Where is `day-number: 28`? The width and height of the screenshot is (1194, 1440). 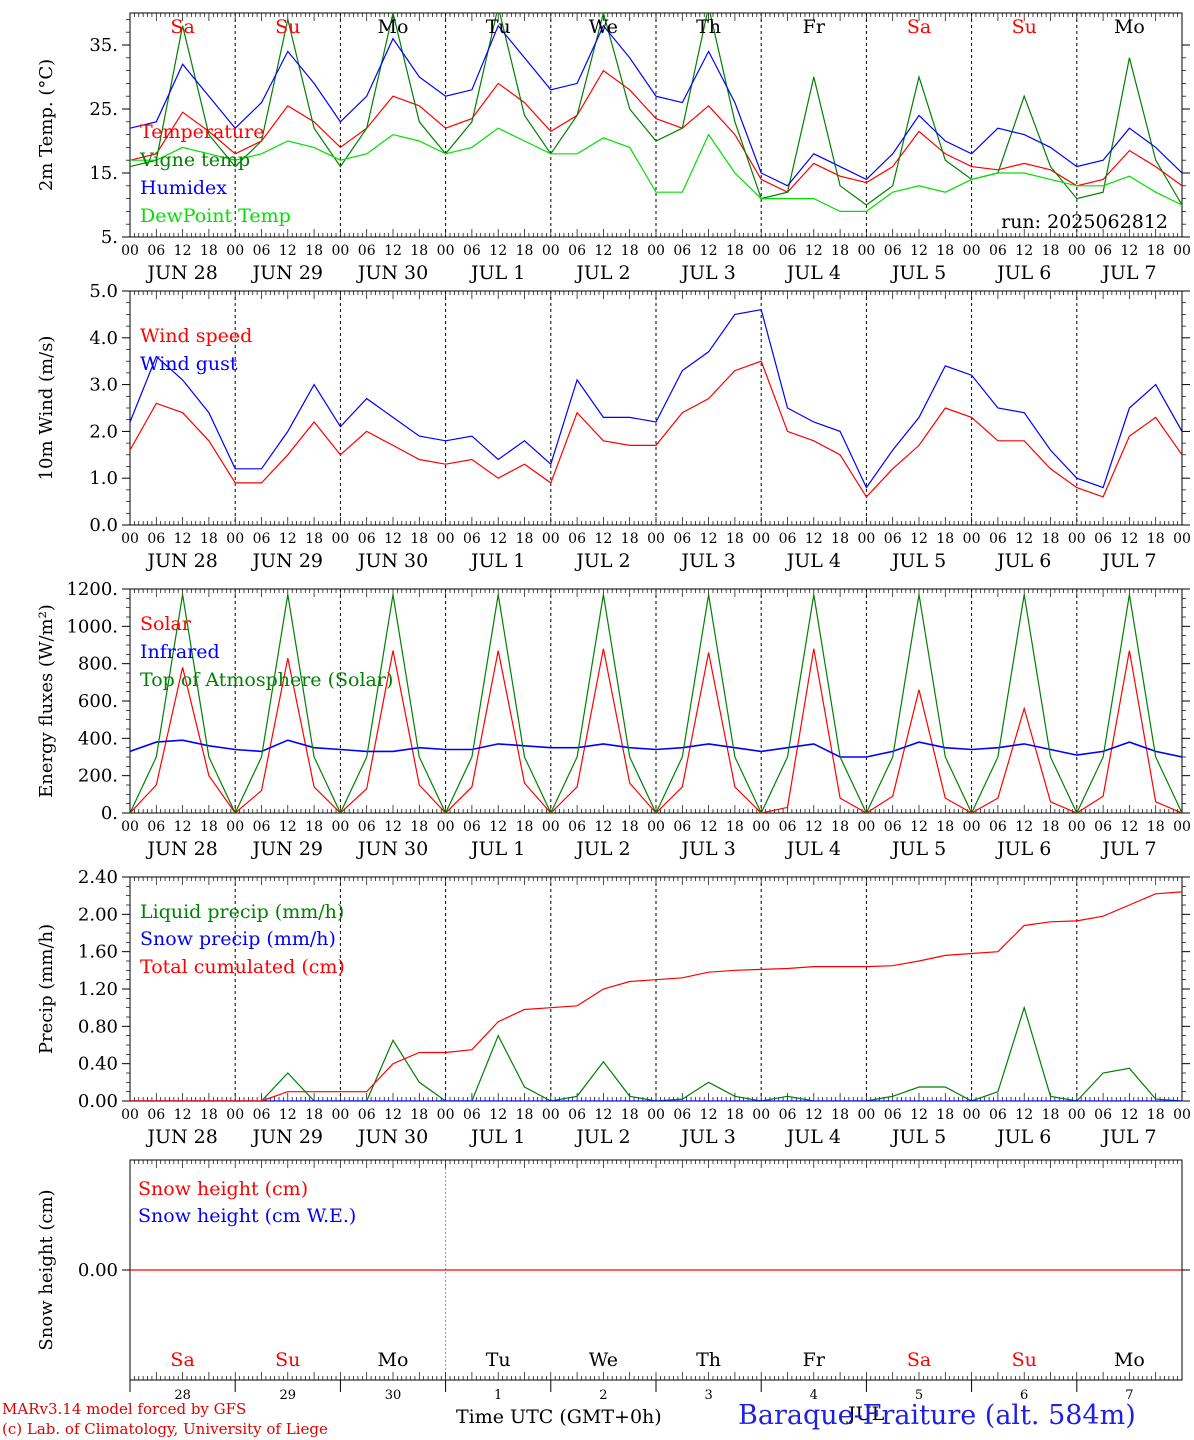
day-number: 28 is located at coordinates (182, 1395).